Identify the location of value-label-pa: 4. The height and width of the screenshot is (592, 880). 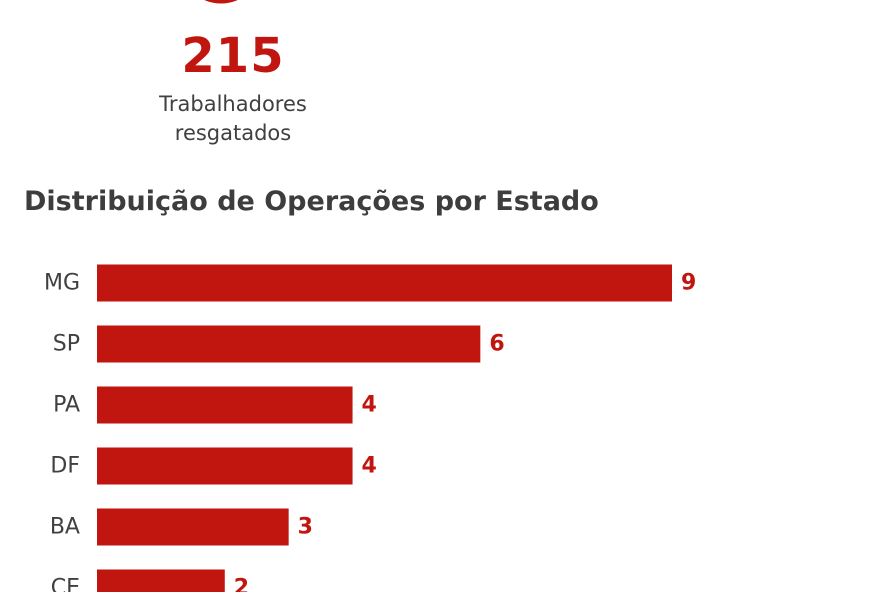
(369, 405).